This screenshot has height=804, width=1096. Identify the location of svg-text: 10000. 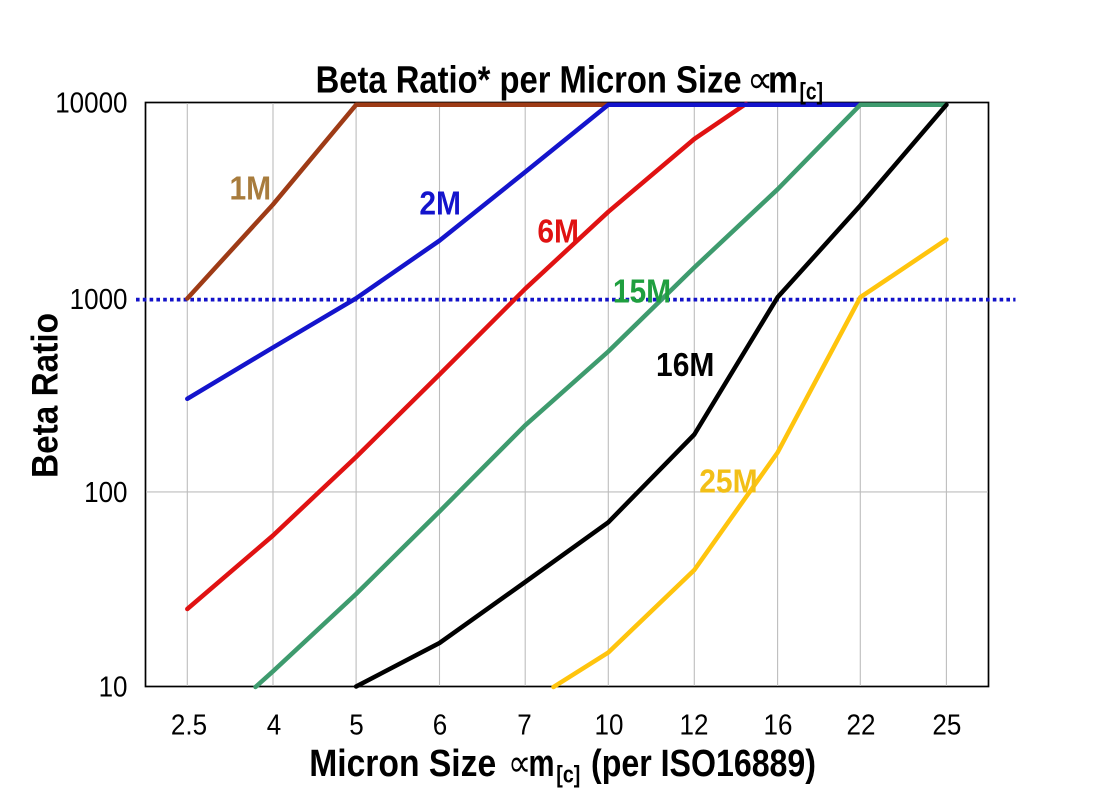
(91, 103).